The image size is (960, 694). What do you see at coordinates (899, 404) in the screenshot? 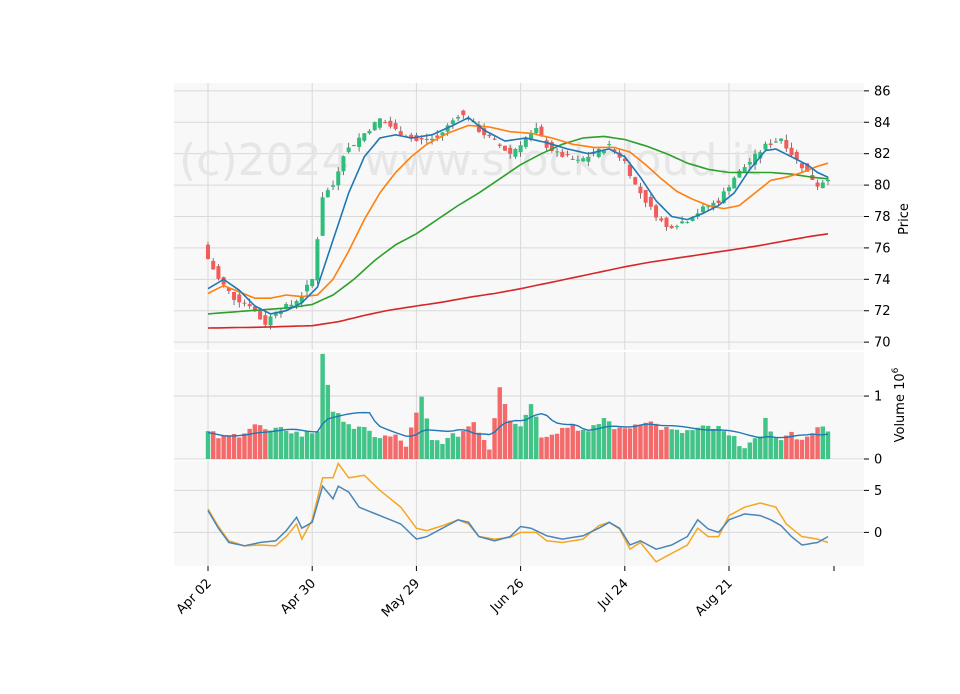
I see `volume-axis-label: Volume 106` at bounding box center [899, 404].